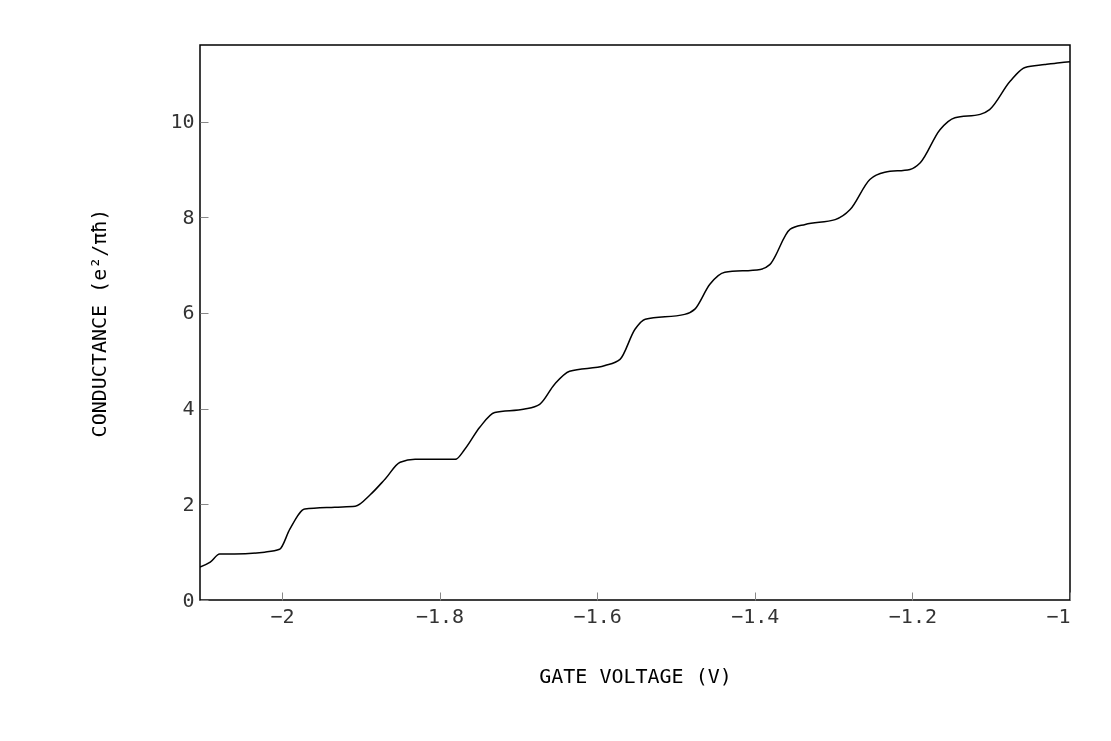 This screenshot has width=1111, height=741. What do you see at coordinates (597, 615) in the screenshot?
I see `x-tick-label: −1.6` at bounding box center [597, 615].